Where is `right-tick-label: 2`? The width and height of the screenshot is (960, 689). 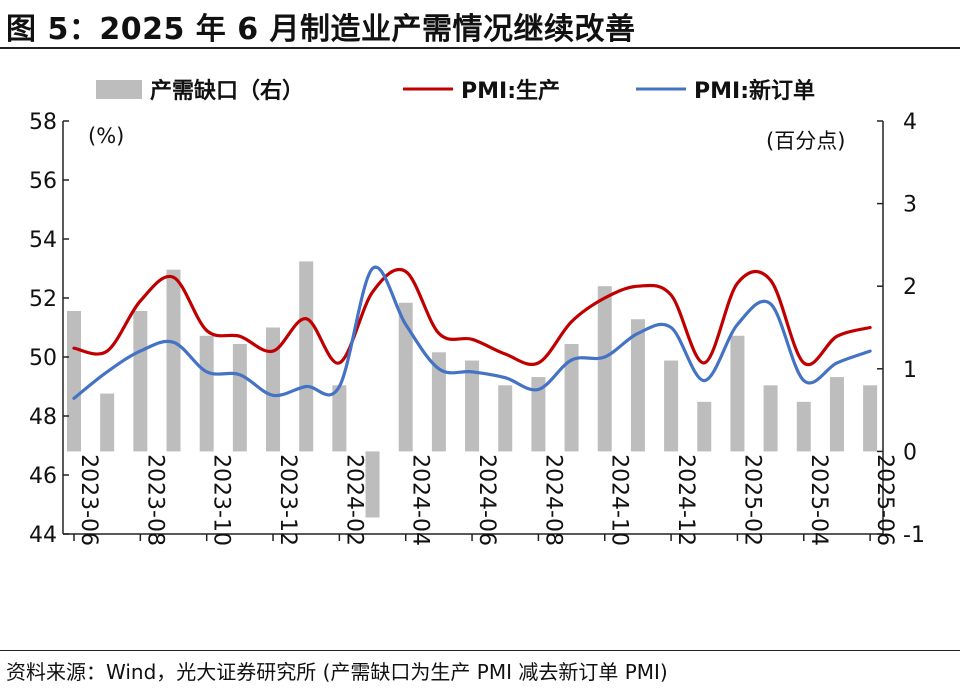
right-tick-label: 2 is located at coordinates (910, 287).